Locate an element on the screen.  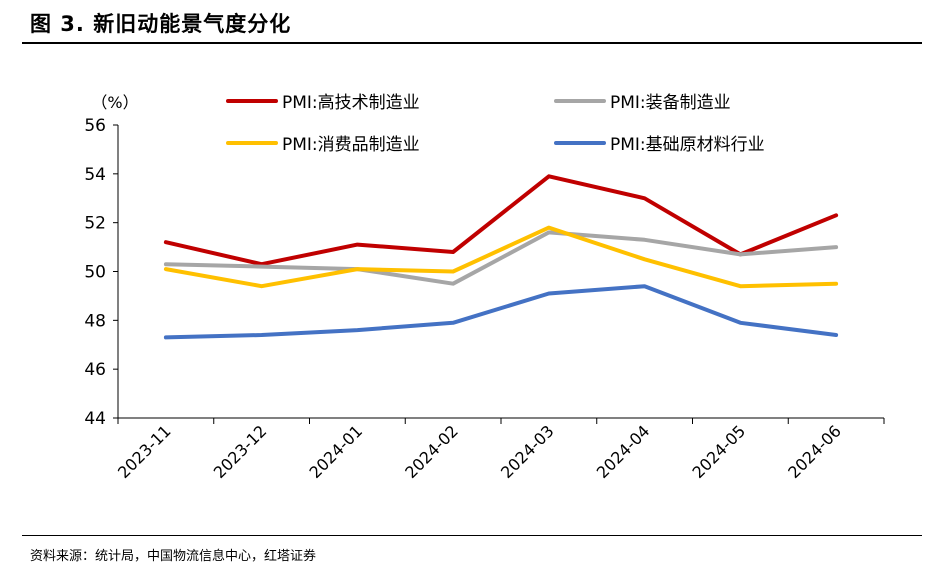
x-tick-label: 2024-05 is located at coordinates (718, 451).